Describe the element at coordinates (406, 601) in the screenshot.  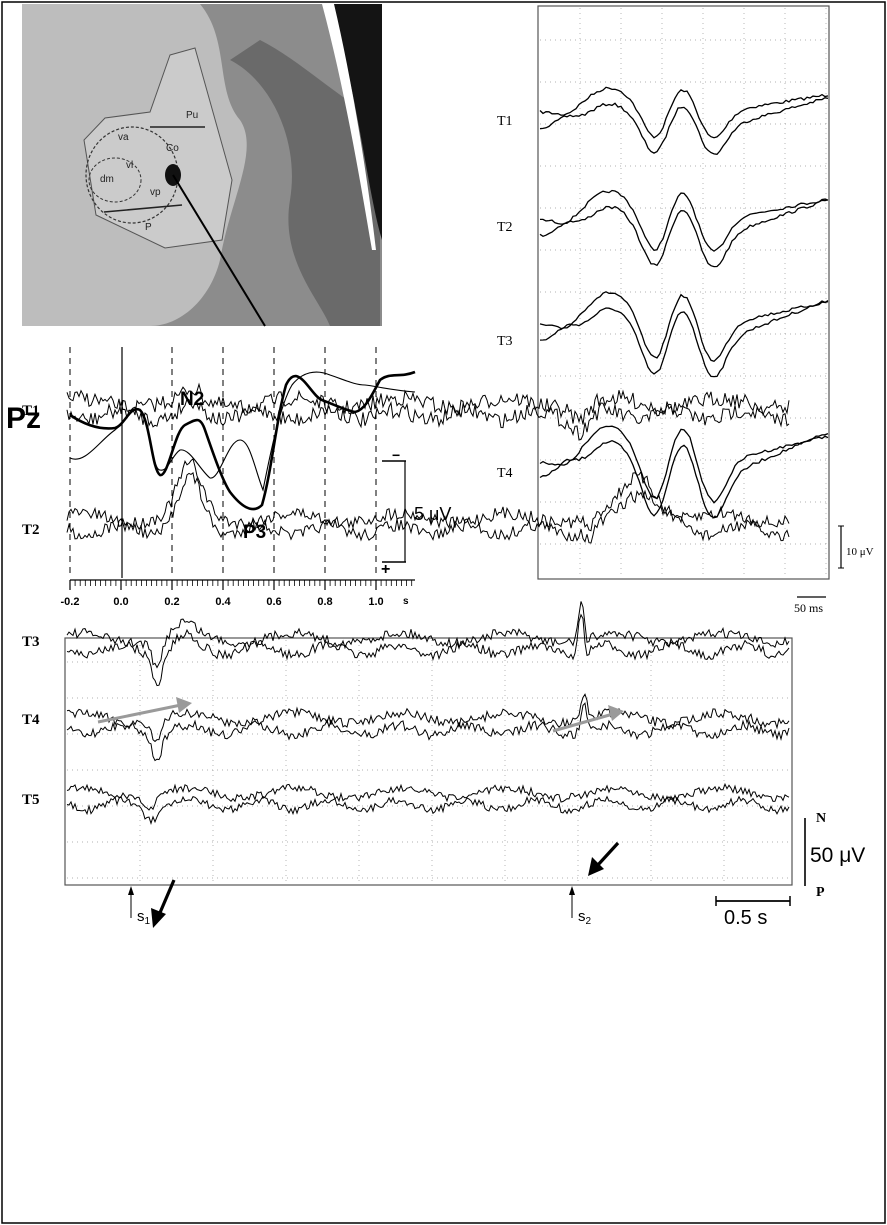
I see `erp-x-unit: s` at that location.